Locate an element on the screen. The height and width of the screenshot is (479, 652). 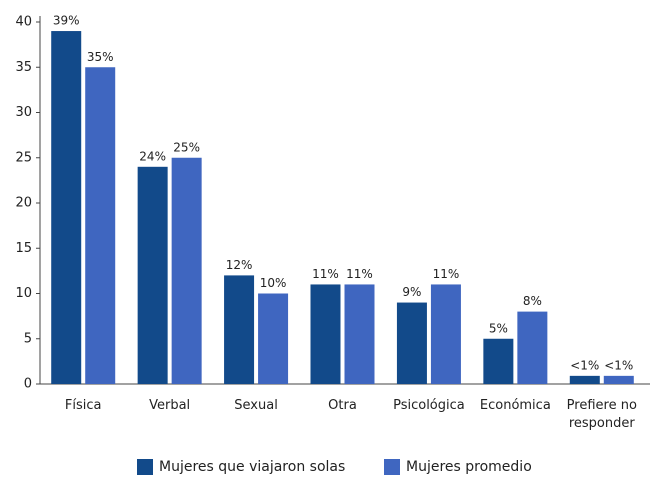
data-label: 8% is located at coordinates (532, 301).